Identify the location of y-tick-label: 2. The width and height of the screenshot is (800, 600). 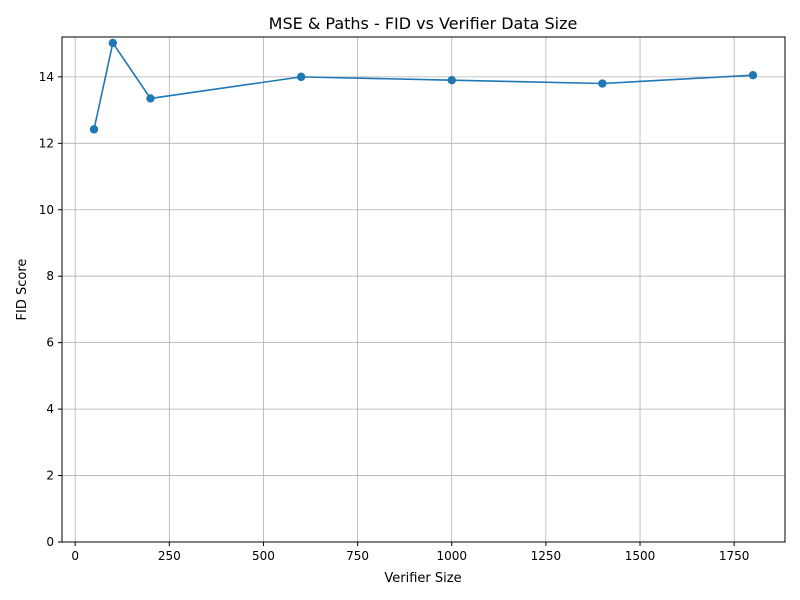
(50, 476).